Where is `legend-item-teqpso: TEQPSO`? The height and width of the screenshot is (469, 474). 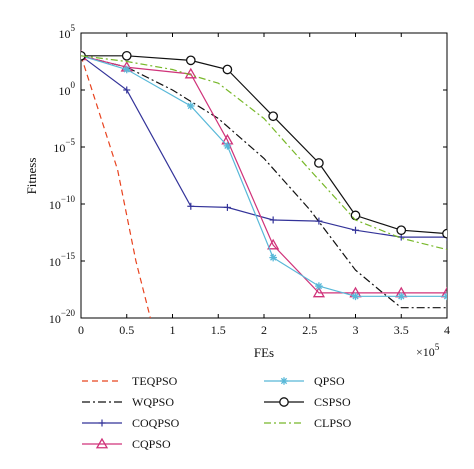 legend-item-teqpso: TEQPSO is located at coordinates (128, 381).